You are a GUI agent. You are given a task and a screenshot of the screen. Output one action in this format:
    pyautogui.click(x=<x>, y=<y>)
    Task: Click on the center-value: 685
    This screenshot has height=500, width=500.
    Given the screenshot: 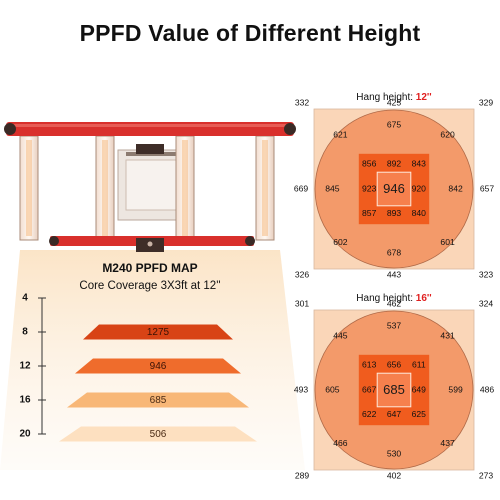 What is the action you would take?
    pyautogui.click(x=394, y=389)
    